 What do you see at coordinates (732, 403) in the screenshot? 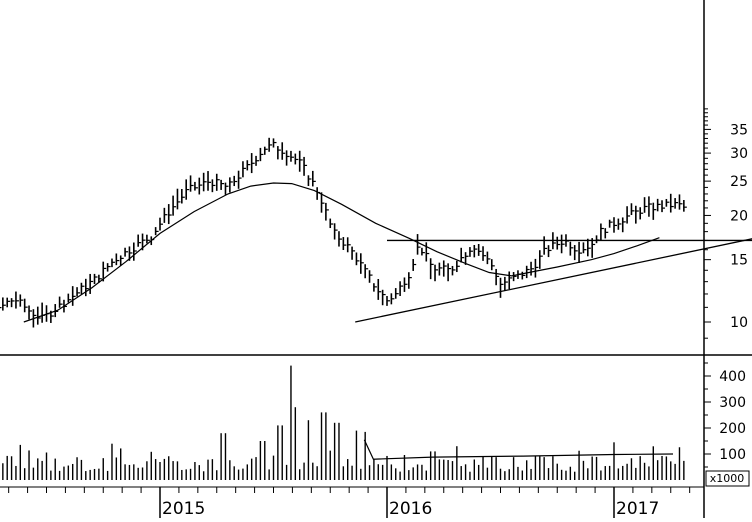
I see `volume-tick-label: 300` at bounding box center [732, 403].